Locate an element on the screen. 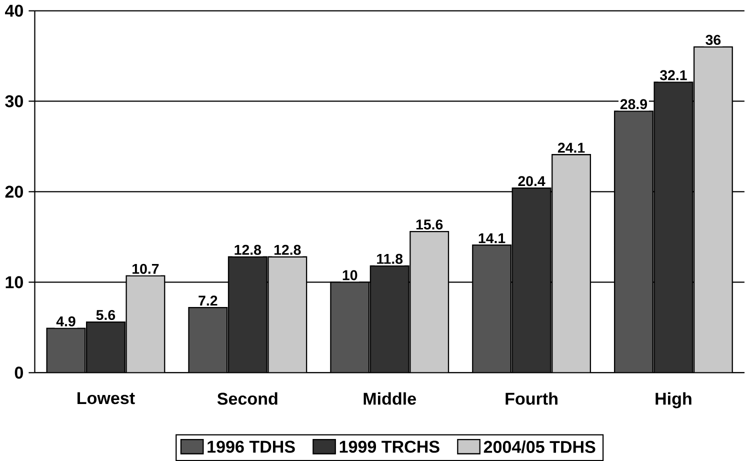  data-label: 15.6 is located at coordinates (429, 224).